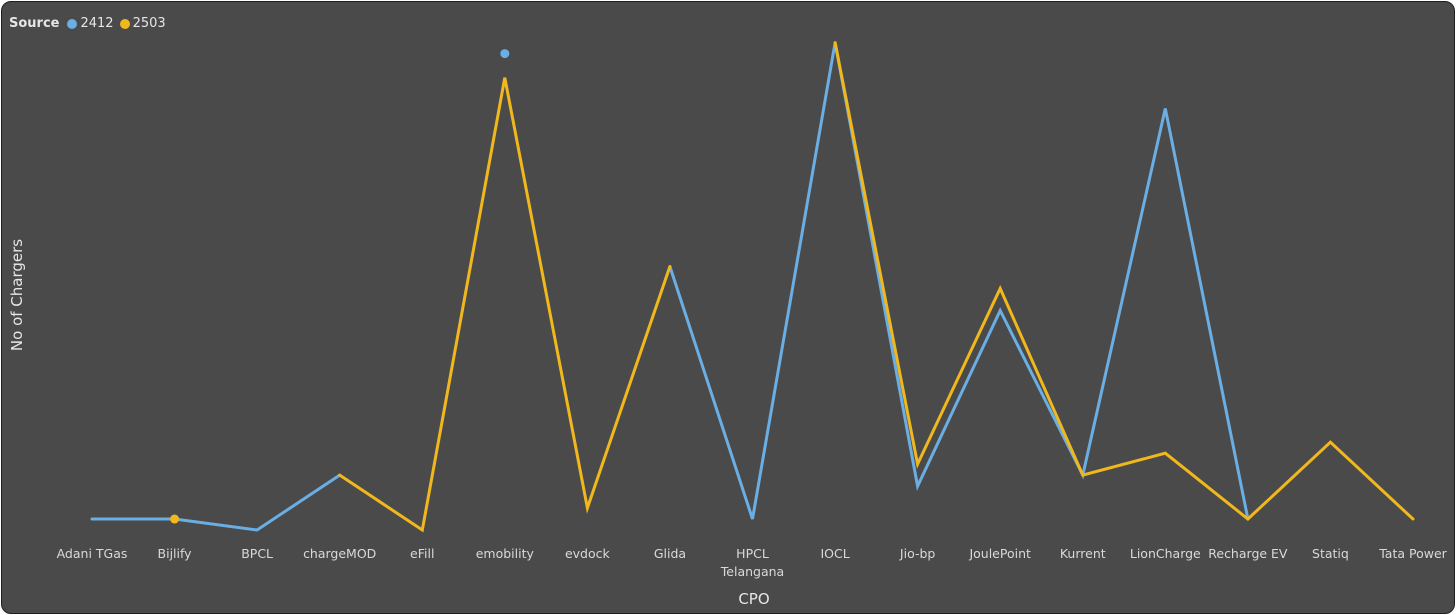 This screenshot has width=1456, height=615. I want to click on x-tick-label: eFill, so click(422, 553).